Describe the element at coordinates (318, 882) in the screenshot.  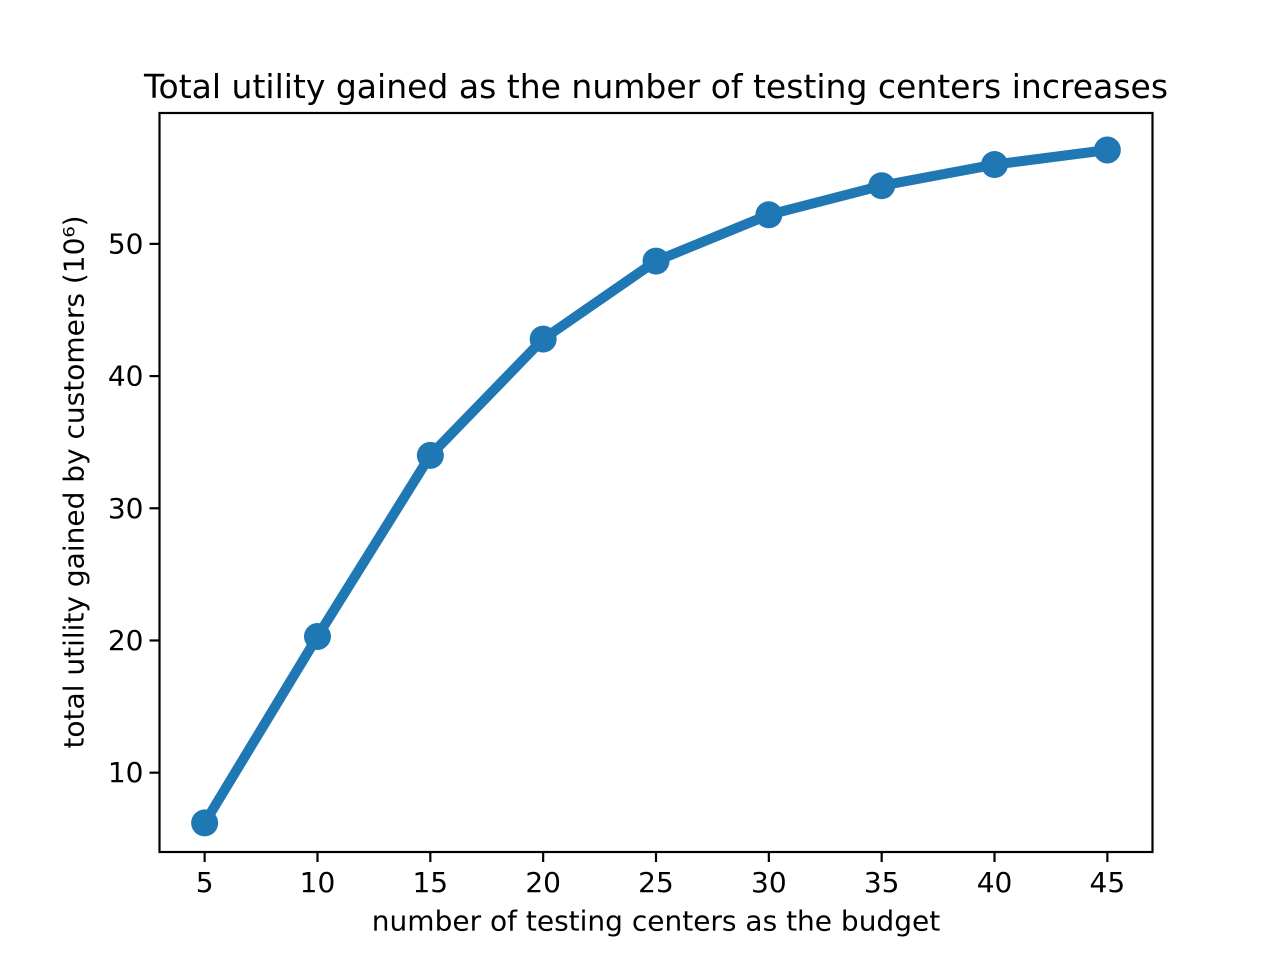
I see `x-tick-label: 10` at that location.